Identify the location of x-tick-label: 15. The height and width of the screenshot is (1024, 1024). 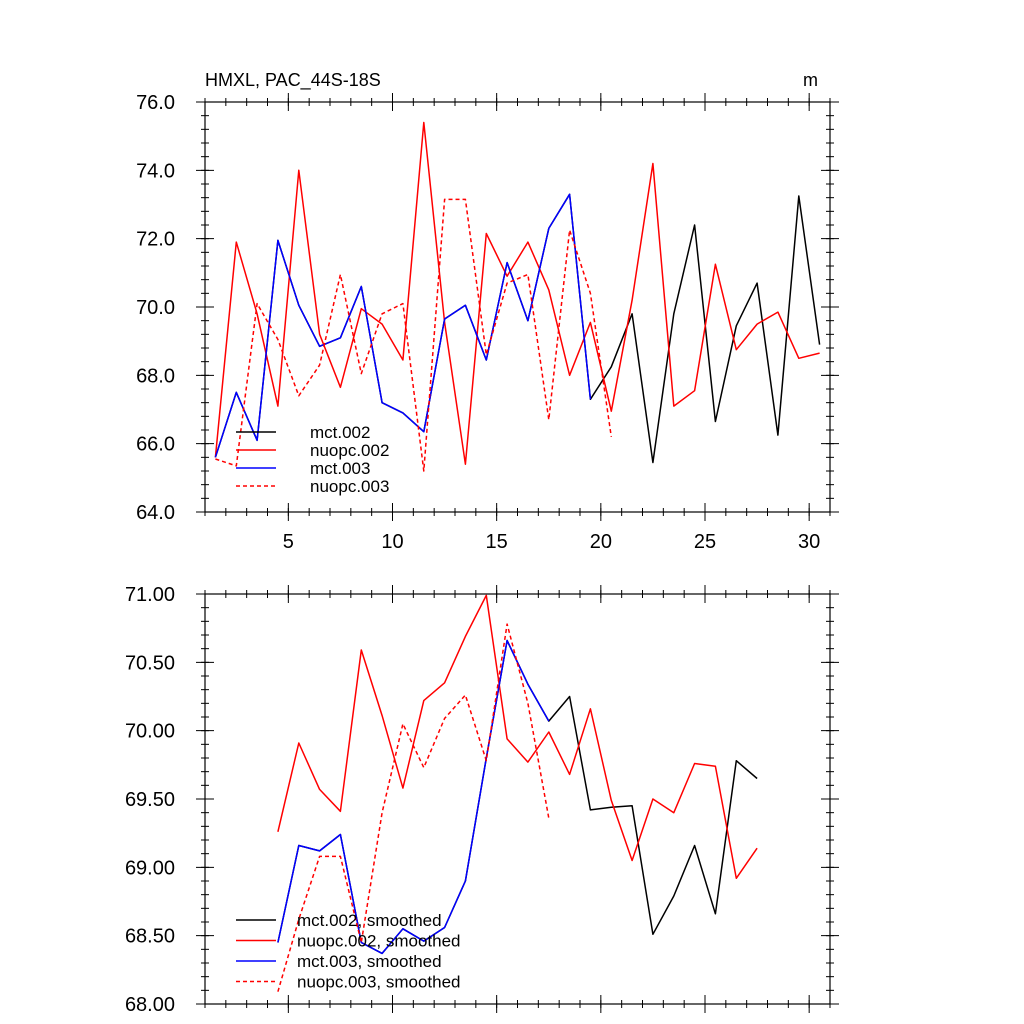
(497, 542).